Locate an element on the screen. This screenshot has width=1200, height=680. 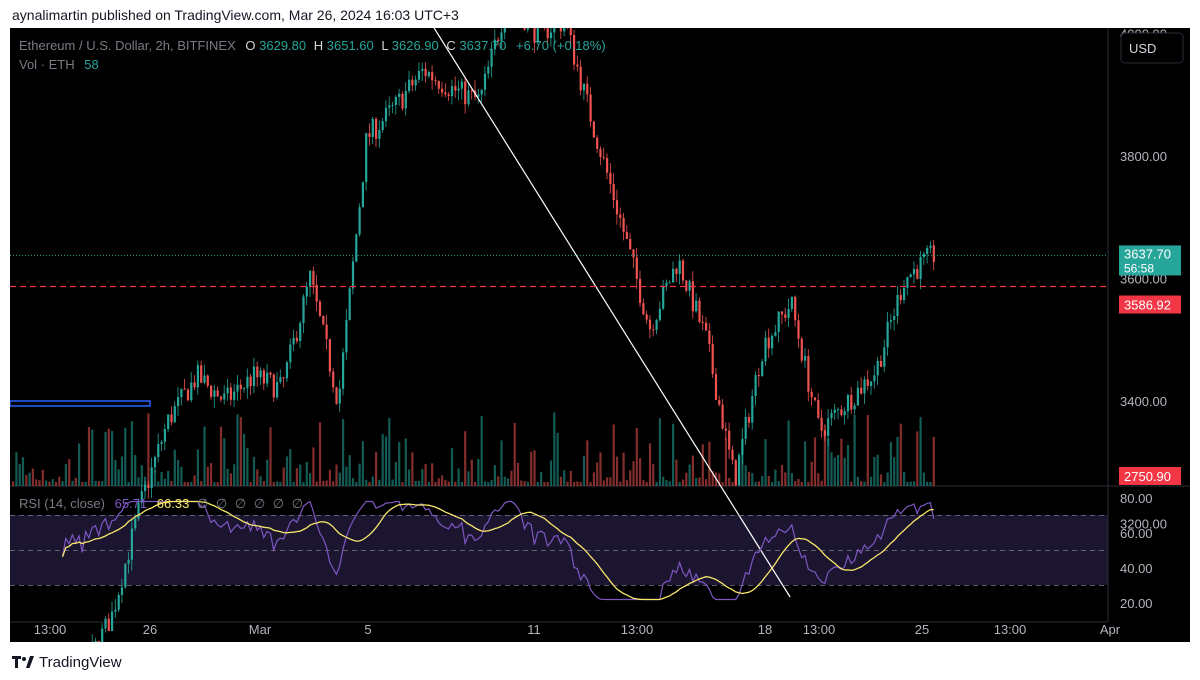
rsi-line is located at coordinates (498, 550).